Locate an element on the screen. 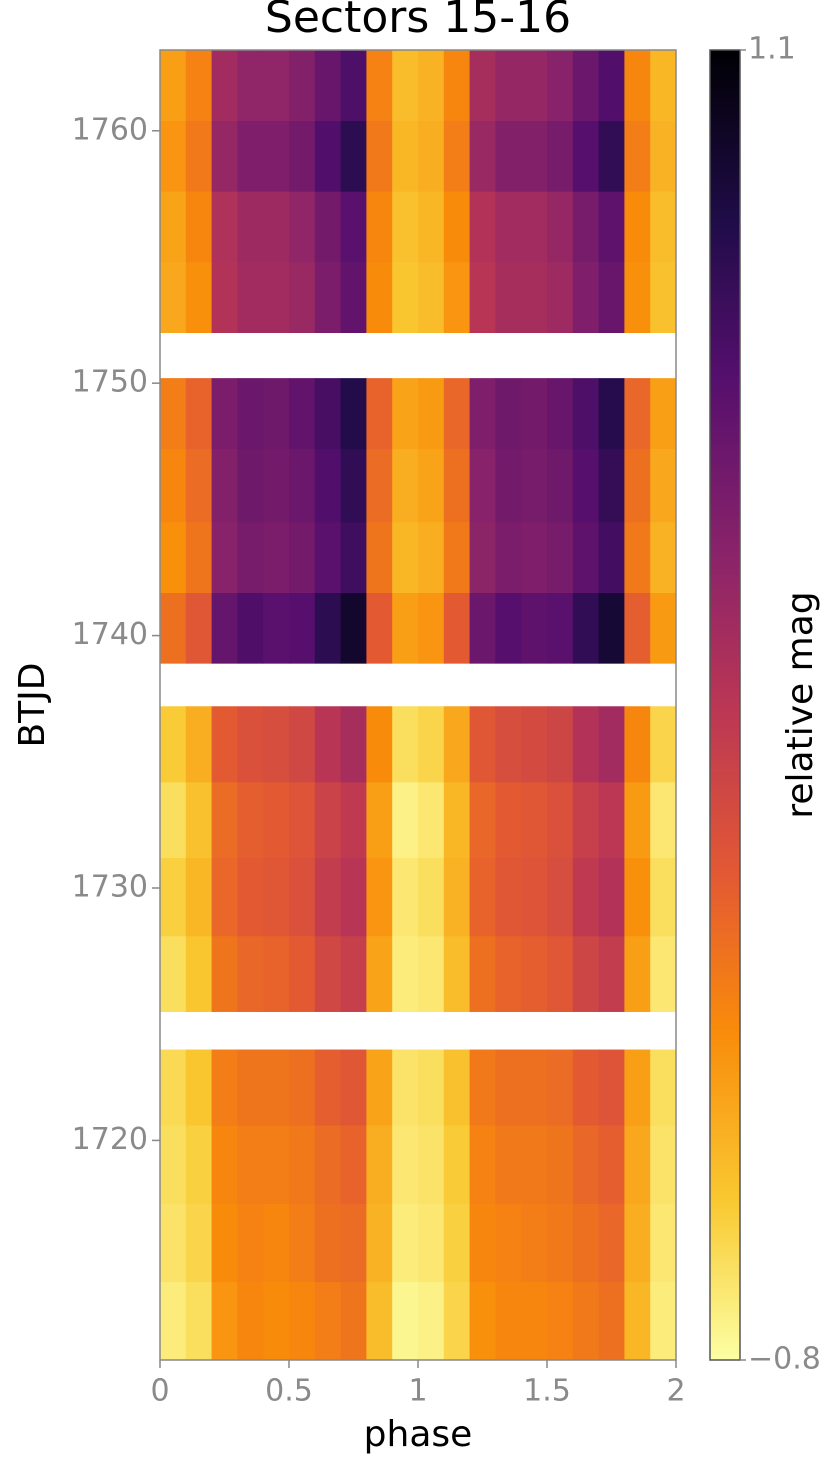 Image resolution: width=830 pixels, height=1459 pixels. y-tick-label: 1740 is located at coordinates (110, 634).